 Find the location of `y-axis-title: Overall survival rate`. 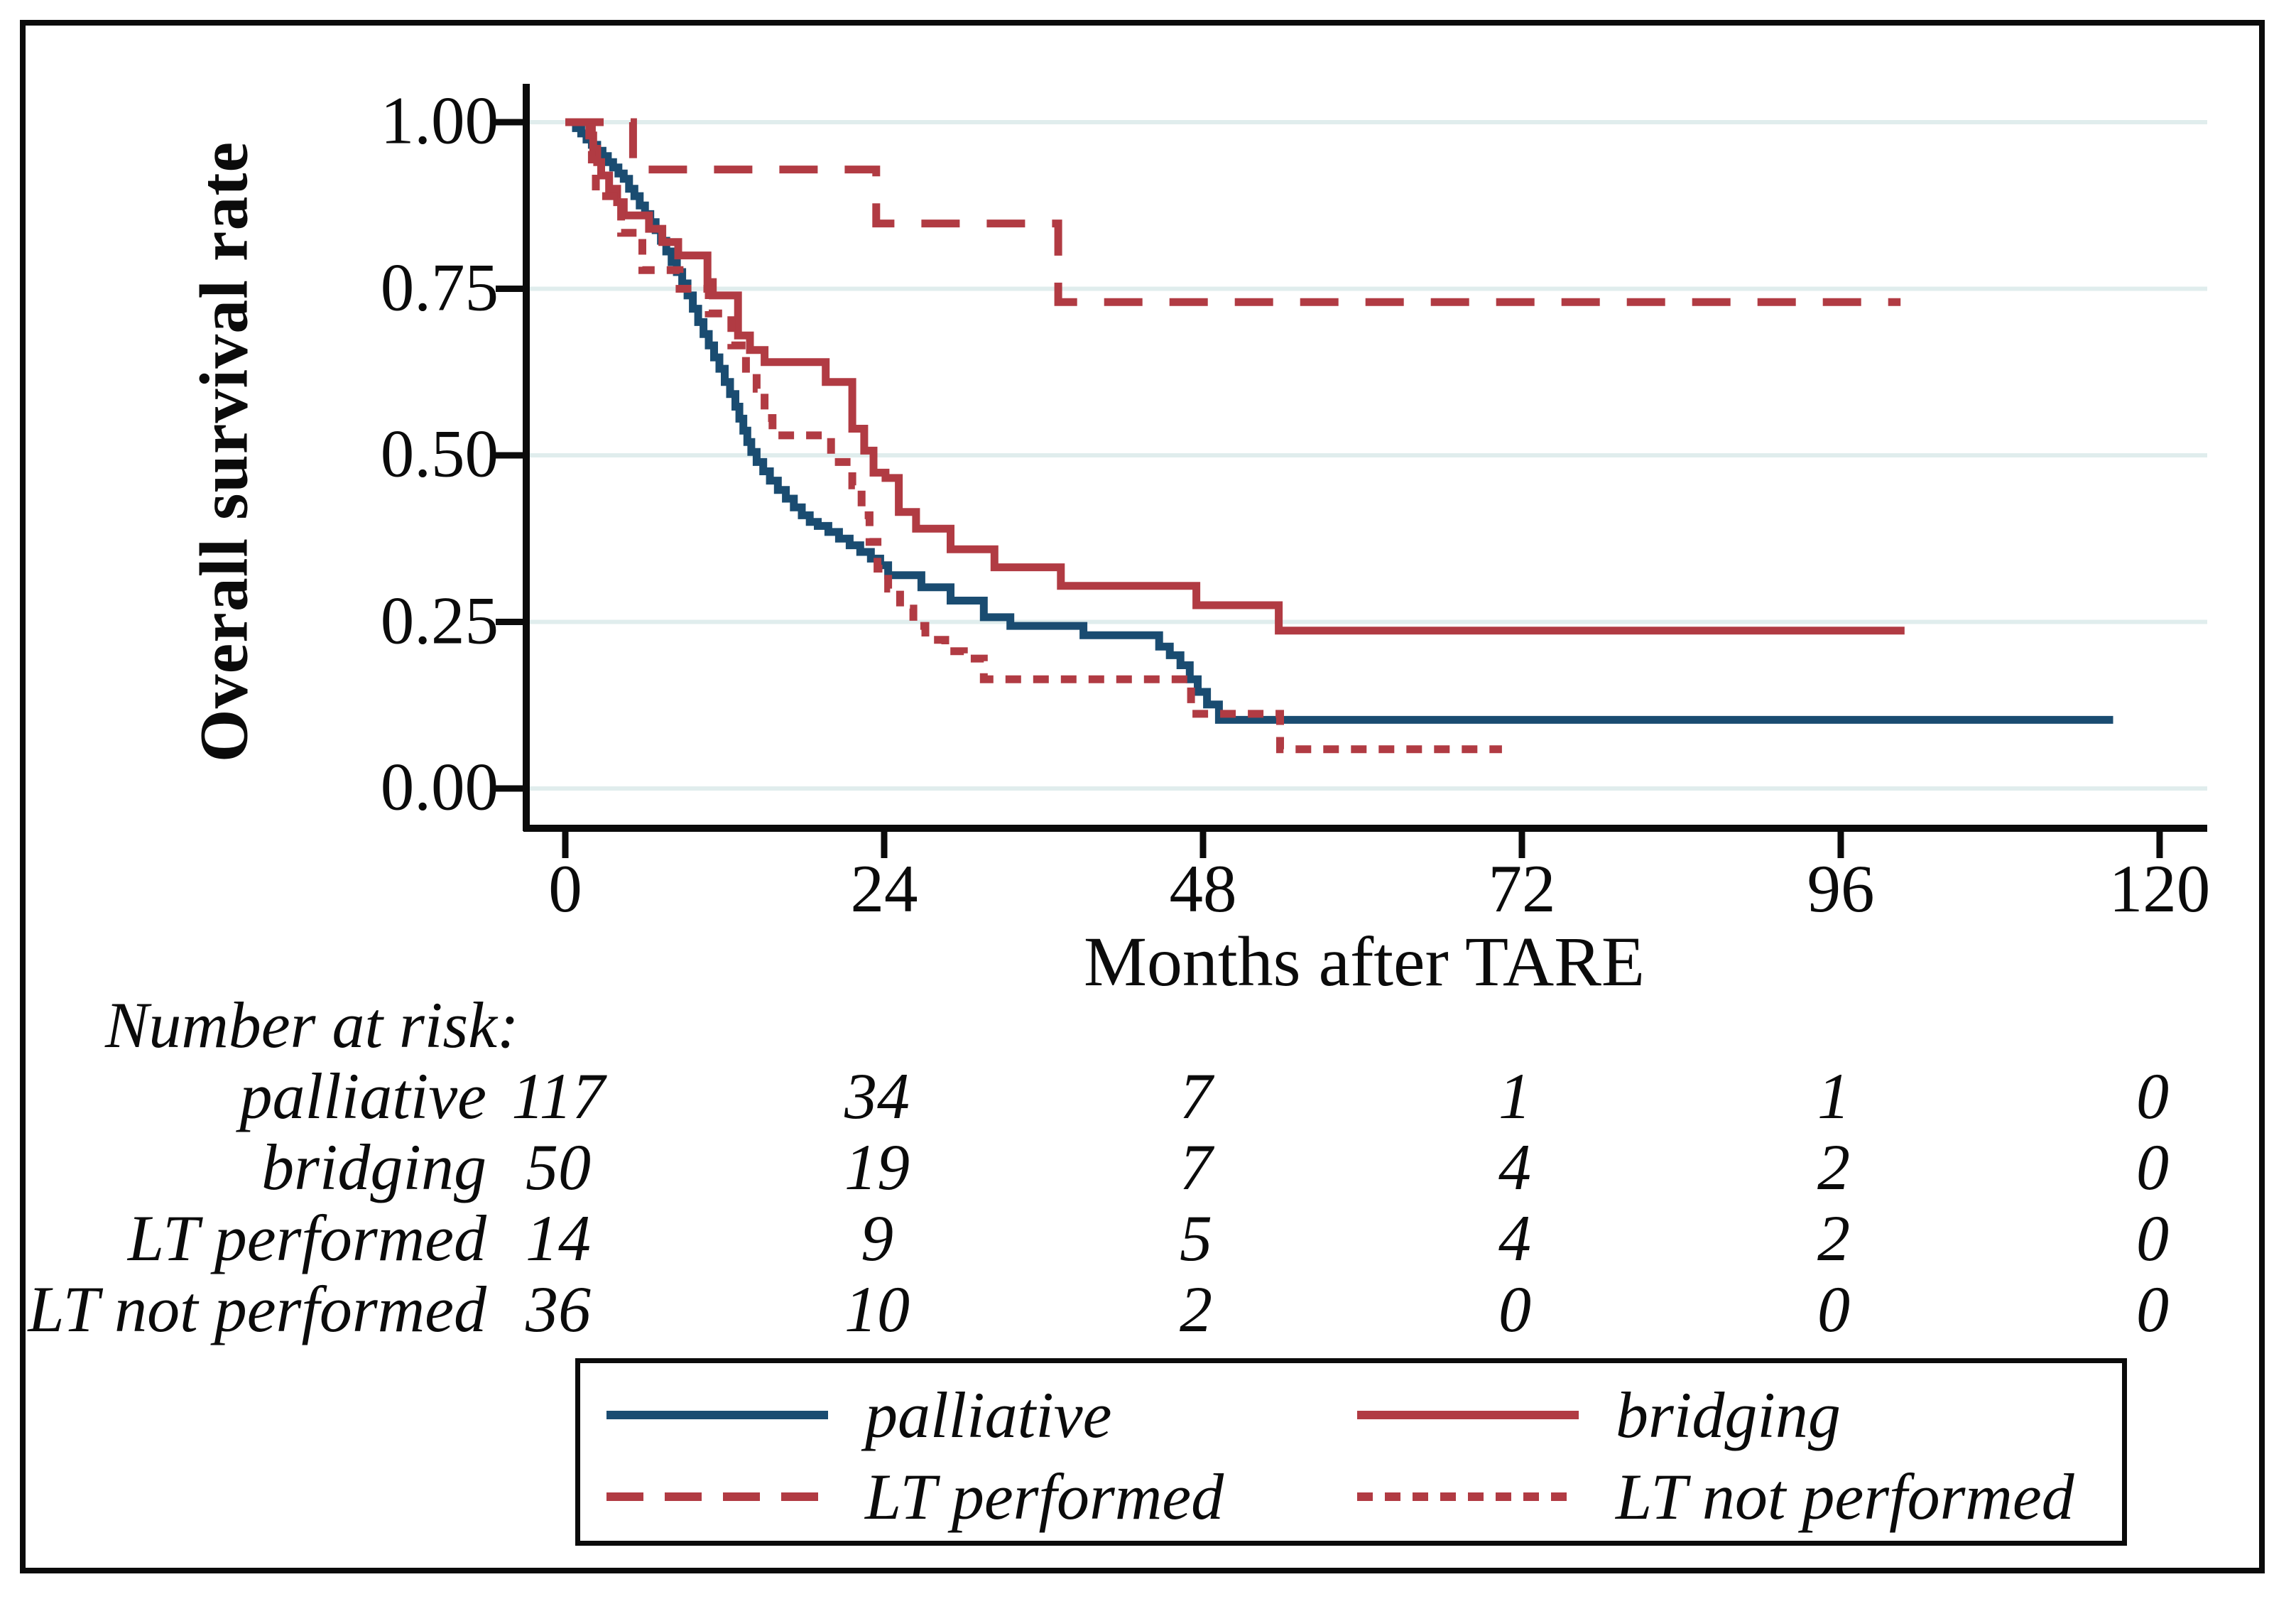

y-axis-title: Overall survival rate is located at coordinates (223, 452).